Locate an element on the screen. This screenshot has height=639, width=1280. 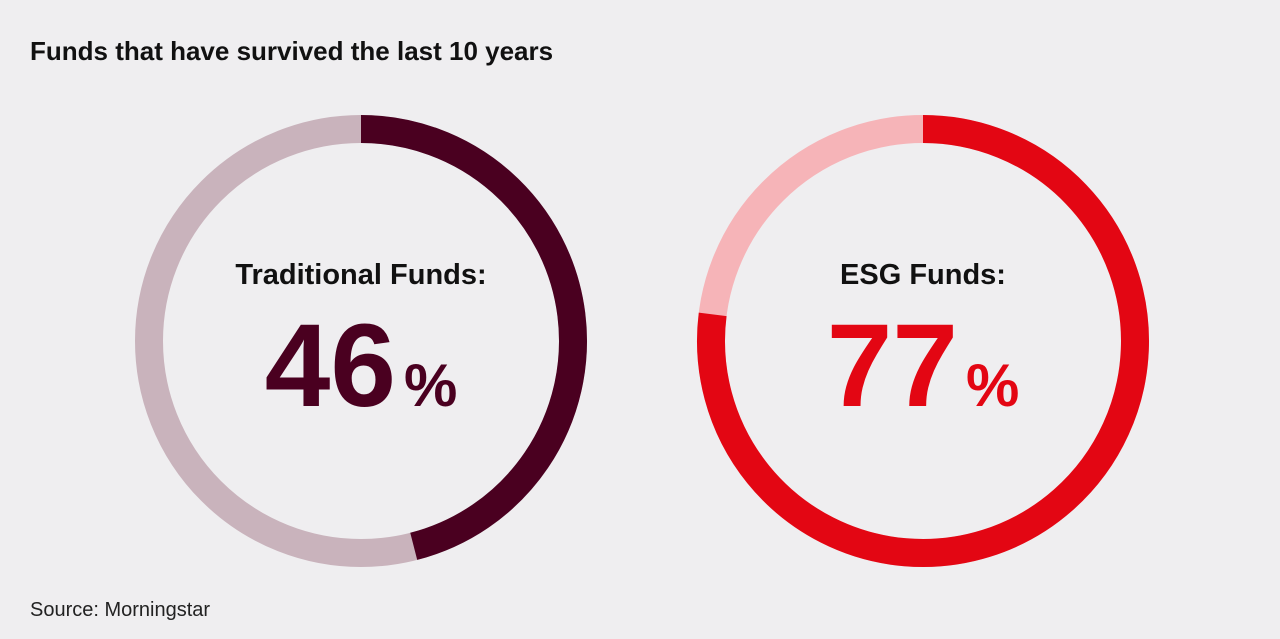
source: Source: Morningstar is located at coordinates (120, 610).